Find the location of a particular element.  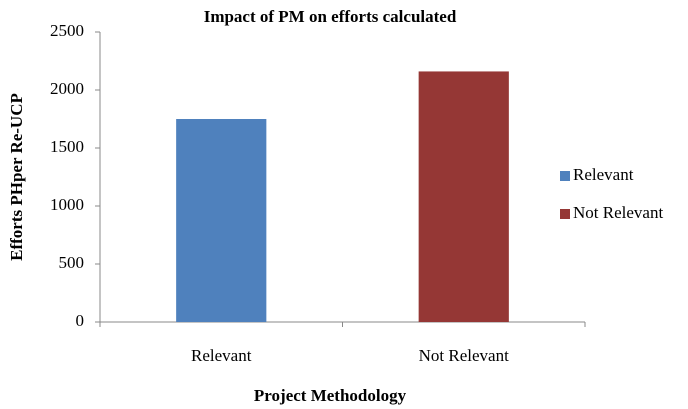

y-tick-label: 1000 is located at coordinates (67, 204).